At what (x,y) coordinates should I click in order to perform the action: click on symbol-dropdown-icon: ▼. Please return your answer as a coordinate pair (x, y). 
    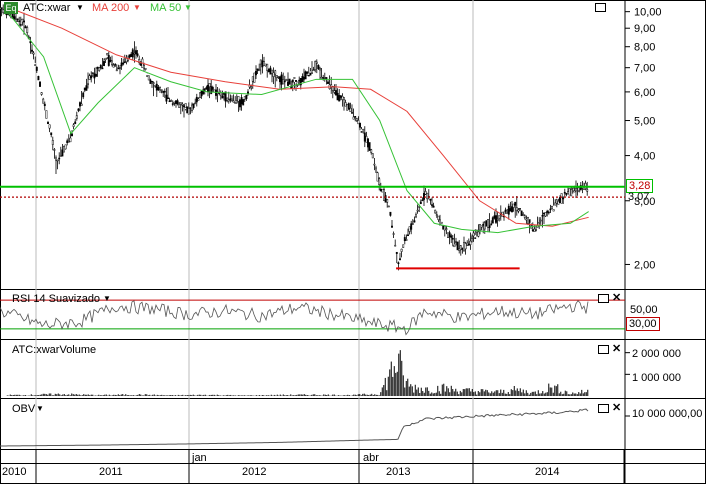
    Looking at the image, I should click on (80, 7).